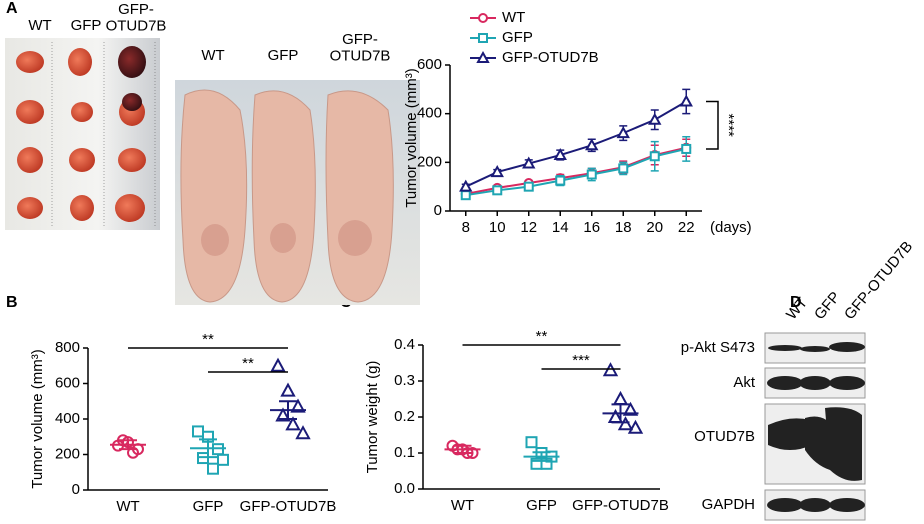  What do you see at coordinates (827, 306) in the screenshot?
I see `lane-label: GFP` at bounding box center [827, 306].